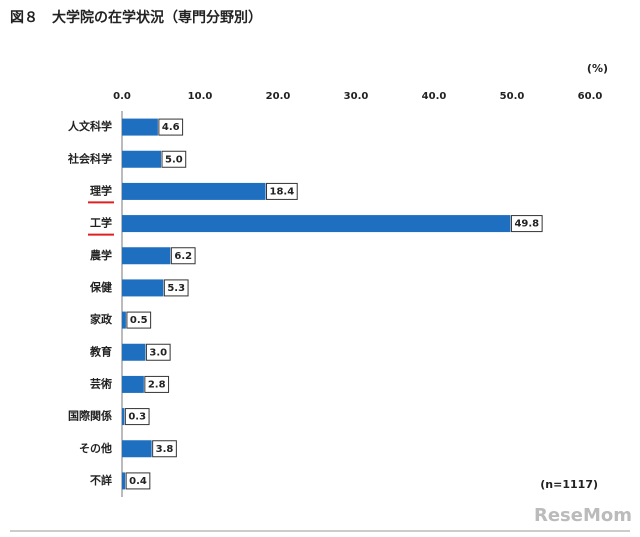  I want to click on y-tick-label: 工学, so click(101, 223).